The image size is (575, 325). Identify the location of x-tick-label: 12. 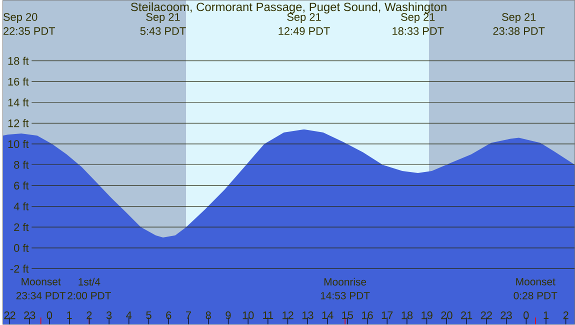
(288, 316).